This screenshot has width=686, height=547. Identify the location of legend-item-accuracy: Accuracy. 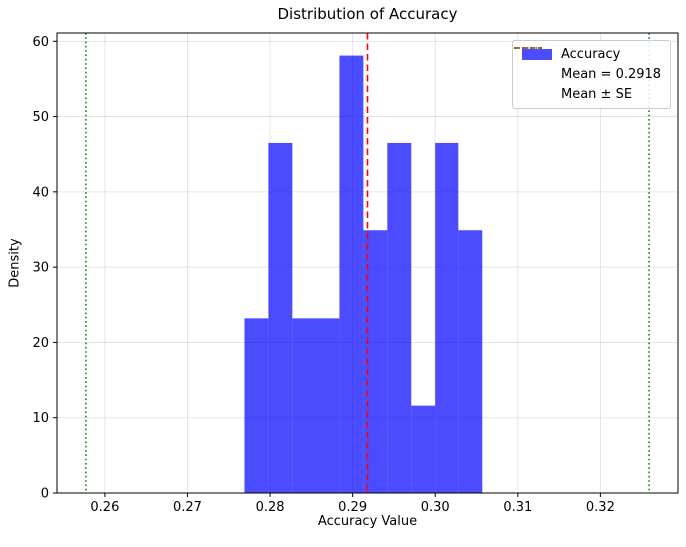
(591, 54).